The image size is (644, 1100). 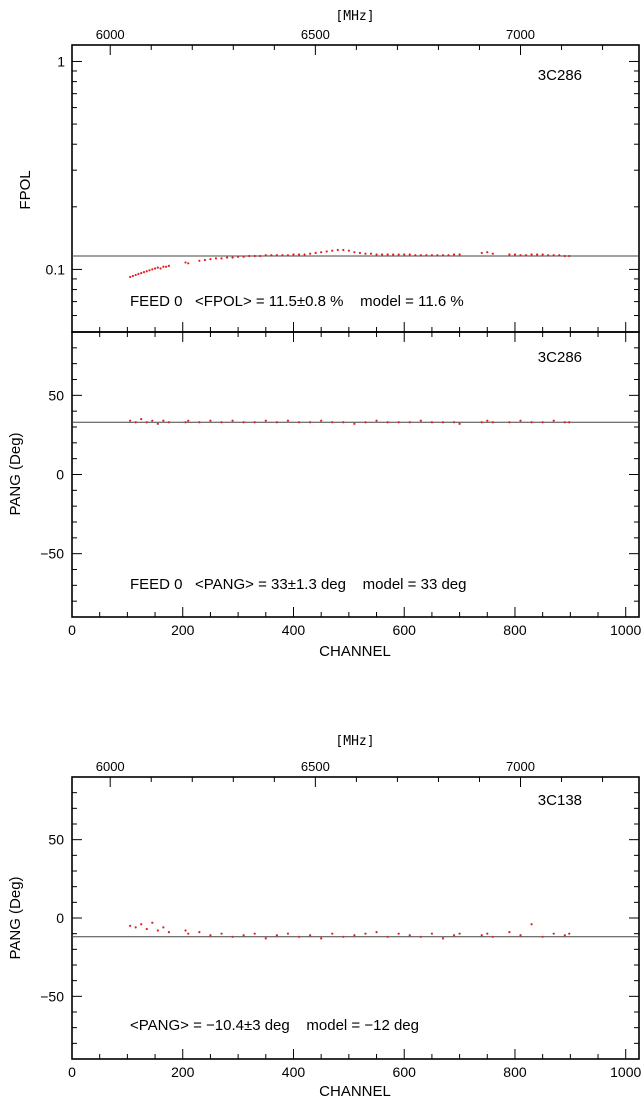 What do you see at coordinates (15, 473) in the screenshot?
I see `pang-3c286-y-axis-label: PANG (Deg)` at bounding box center [15, 473].